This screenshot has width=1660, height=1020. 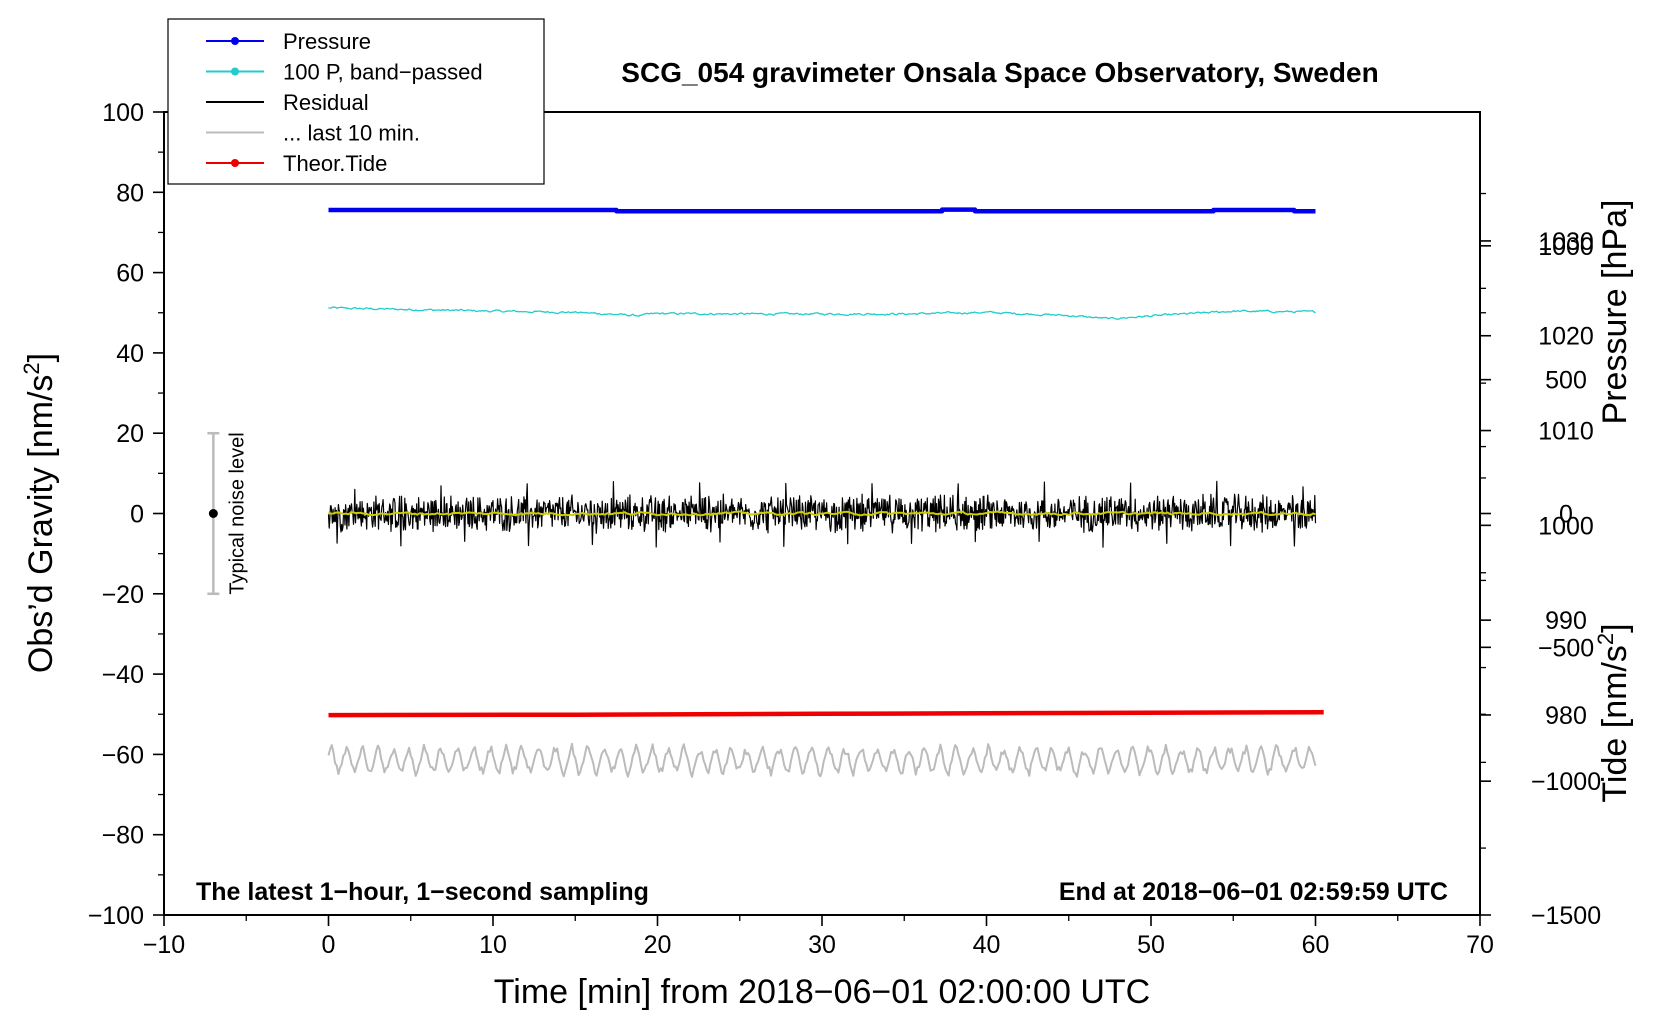 I want to click on y-left-title-main: Obs’d Gravity [nm/s, so click(x=41, y=524).